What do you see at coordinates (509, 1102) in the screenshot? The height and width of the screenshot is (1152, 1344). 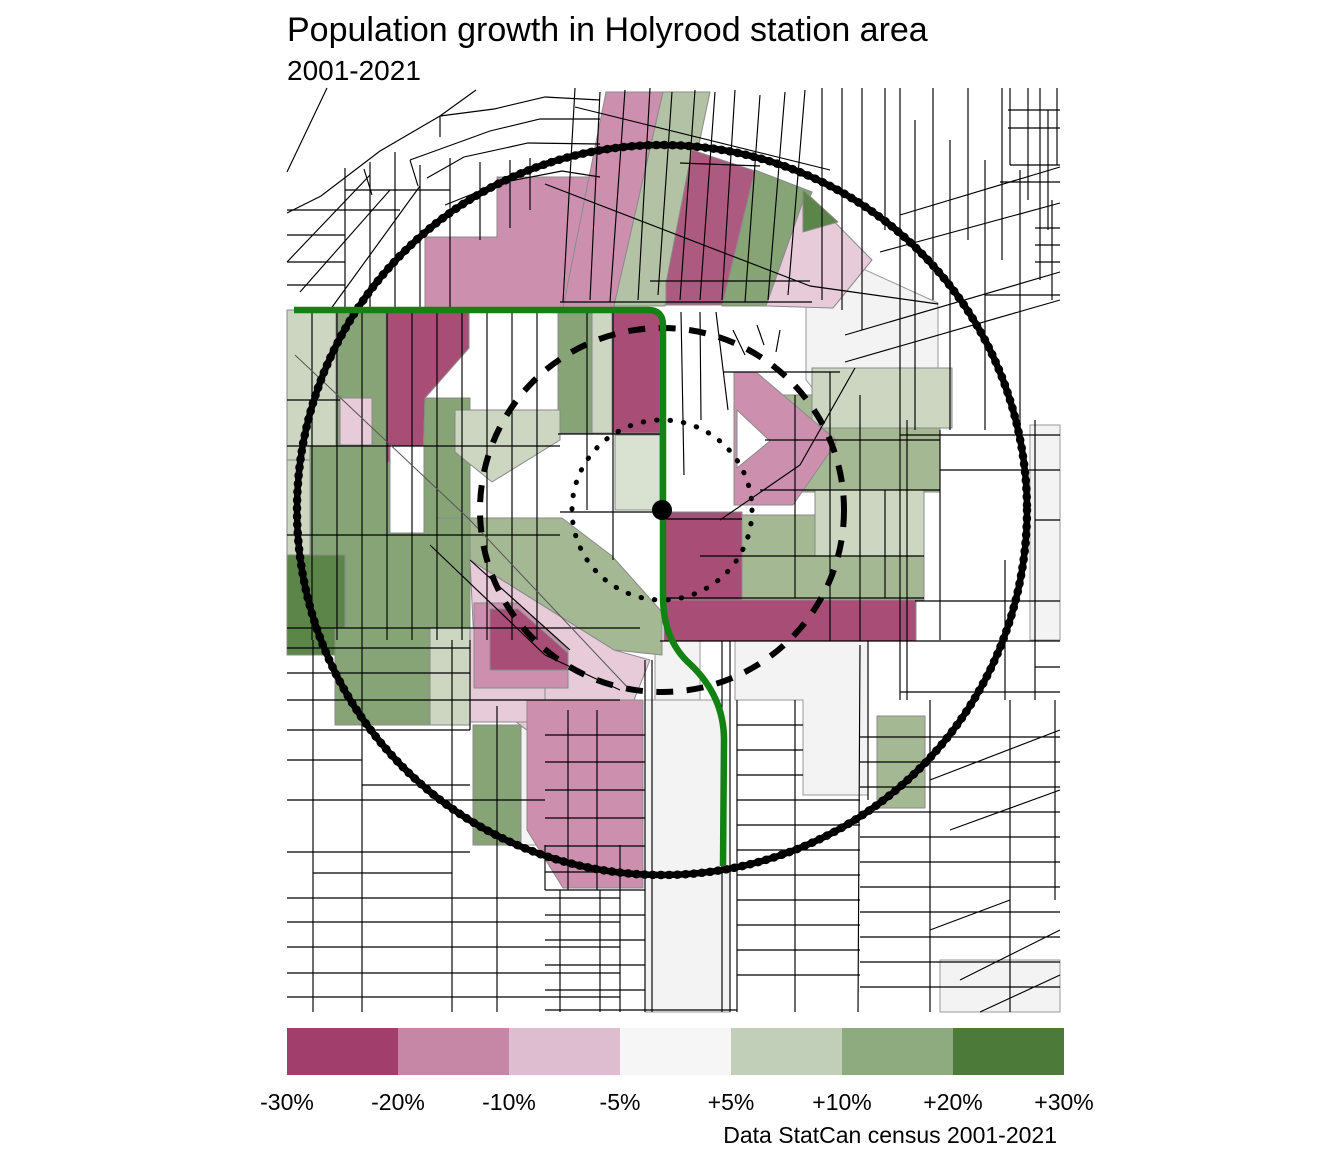 I see `svg-text: -10%` at bounding box center [509, 1102].